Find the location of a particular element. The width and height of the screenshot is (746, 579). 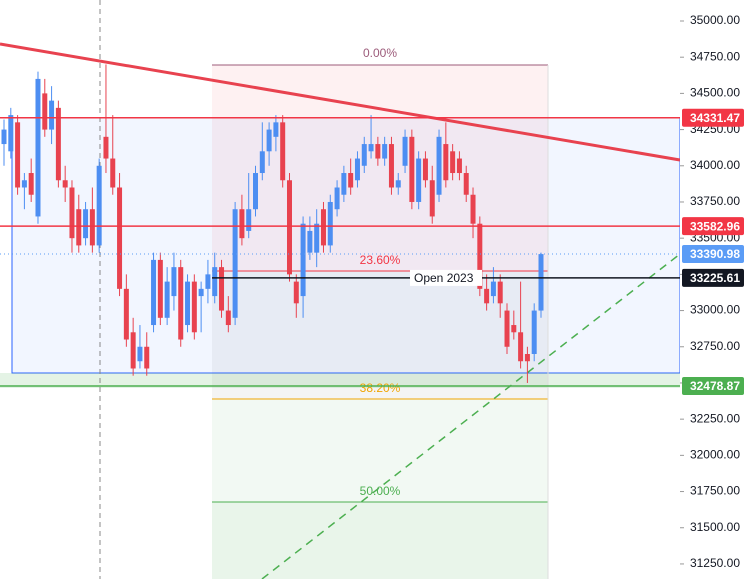

price-tag-label: 33582.96 is located at coordinates (715, 226).